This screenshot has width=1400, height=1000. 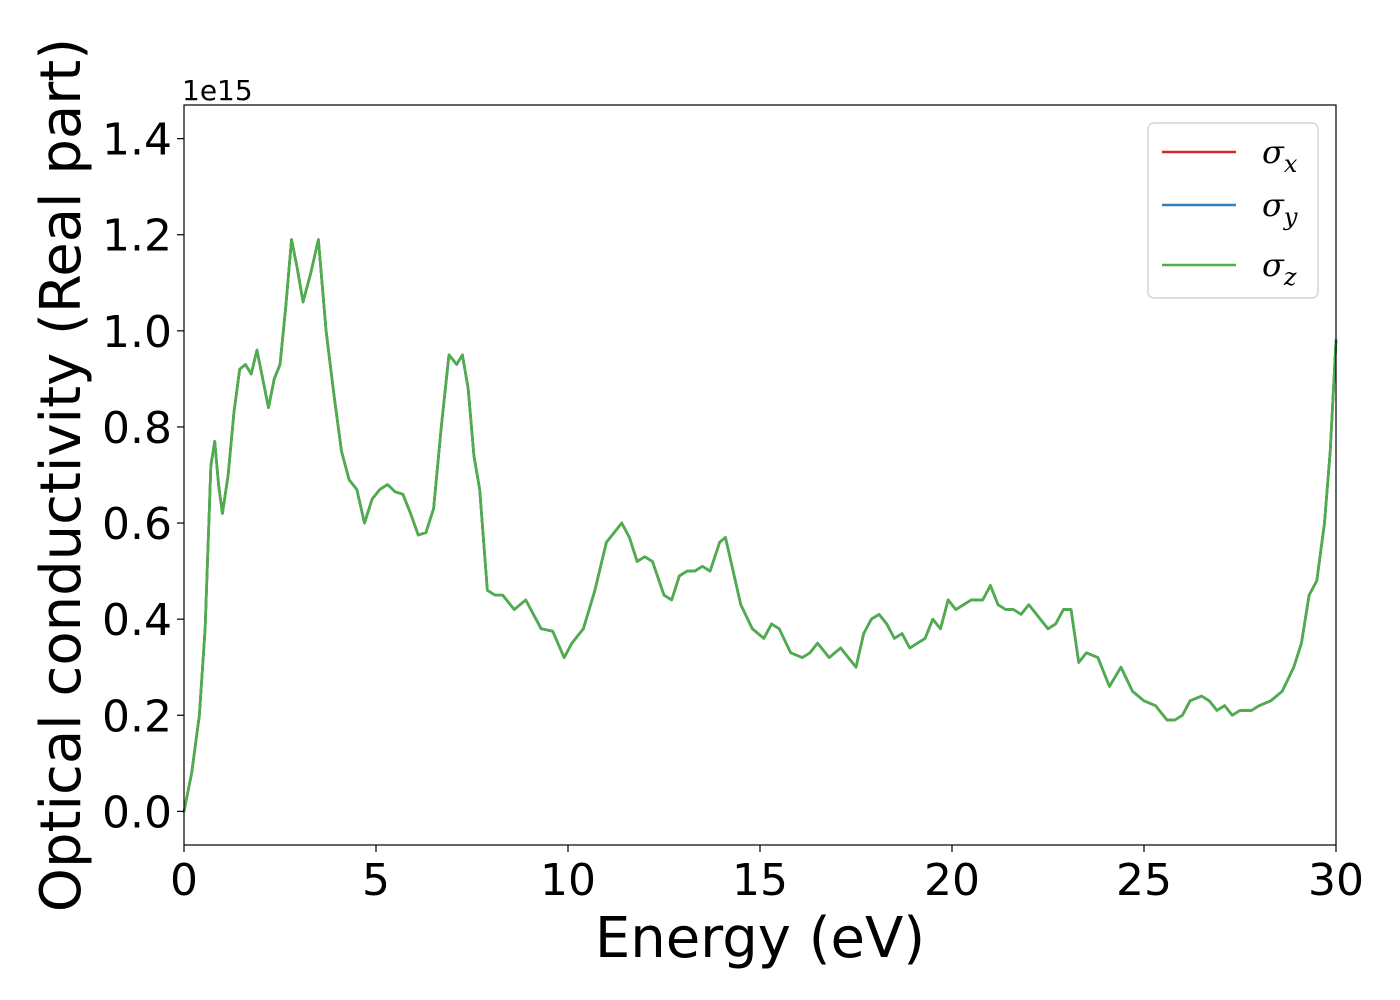 What do you see at coordinates (137, 812) in the screenshot?
I see `y-tick-label: 0.0` at bounding box center [137, 812].